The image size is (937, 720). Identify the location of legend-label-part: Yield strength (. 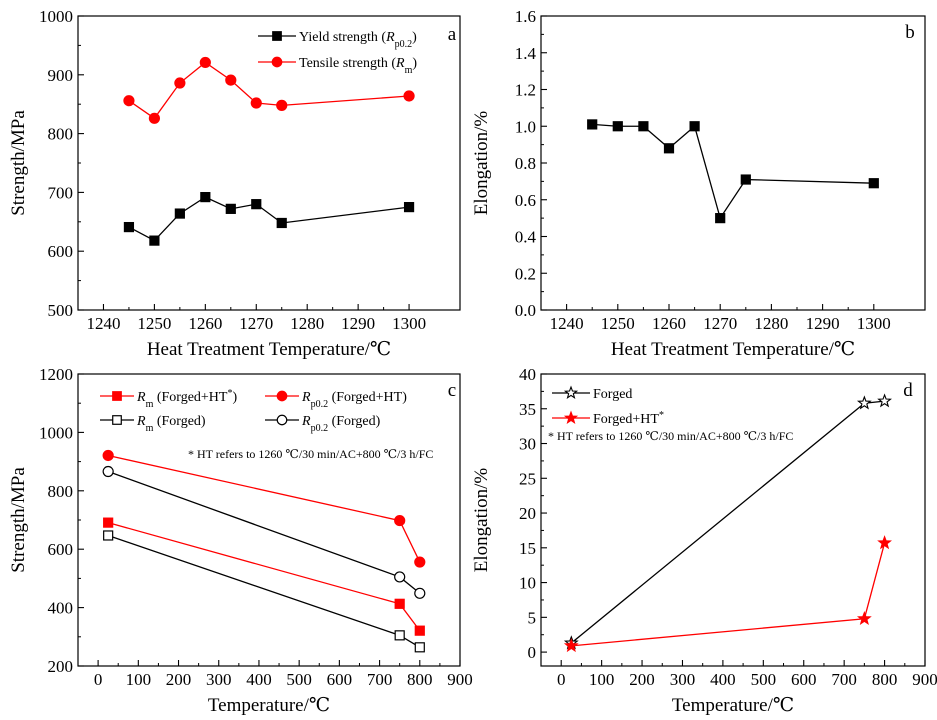
(342, 37).